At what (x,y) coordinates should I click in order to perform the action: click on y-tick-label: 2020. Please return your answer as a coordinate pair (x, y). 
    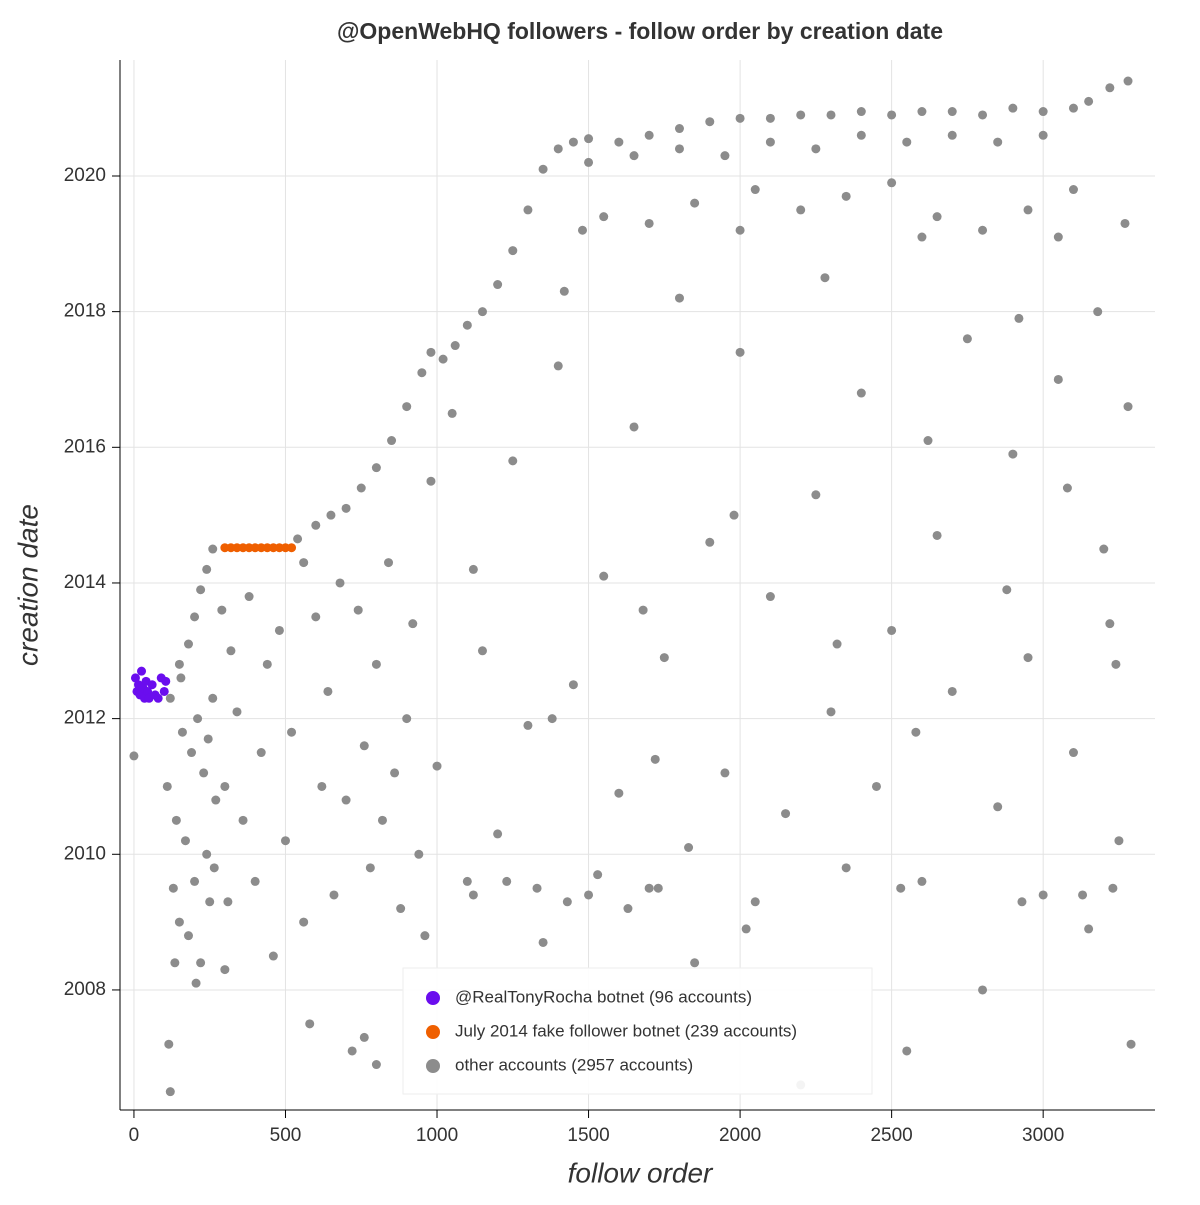
    Looking at the image, I should click on (85, 175).